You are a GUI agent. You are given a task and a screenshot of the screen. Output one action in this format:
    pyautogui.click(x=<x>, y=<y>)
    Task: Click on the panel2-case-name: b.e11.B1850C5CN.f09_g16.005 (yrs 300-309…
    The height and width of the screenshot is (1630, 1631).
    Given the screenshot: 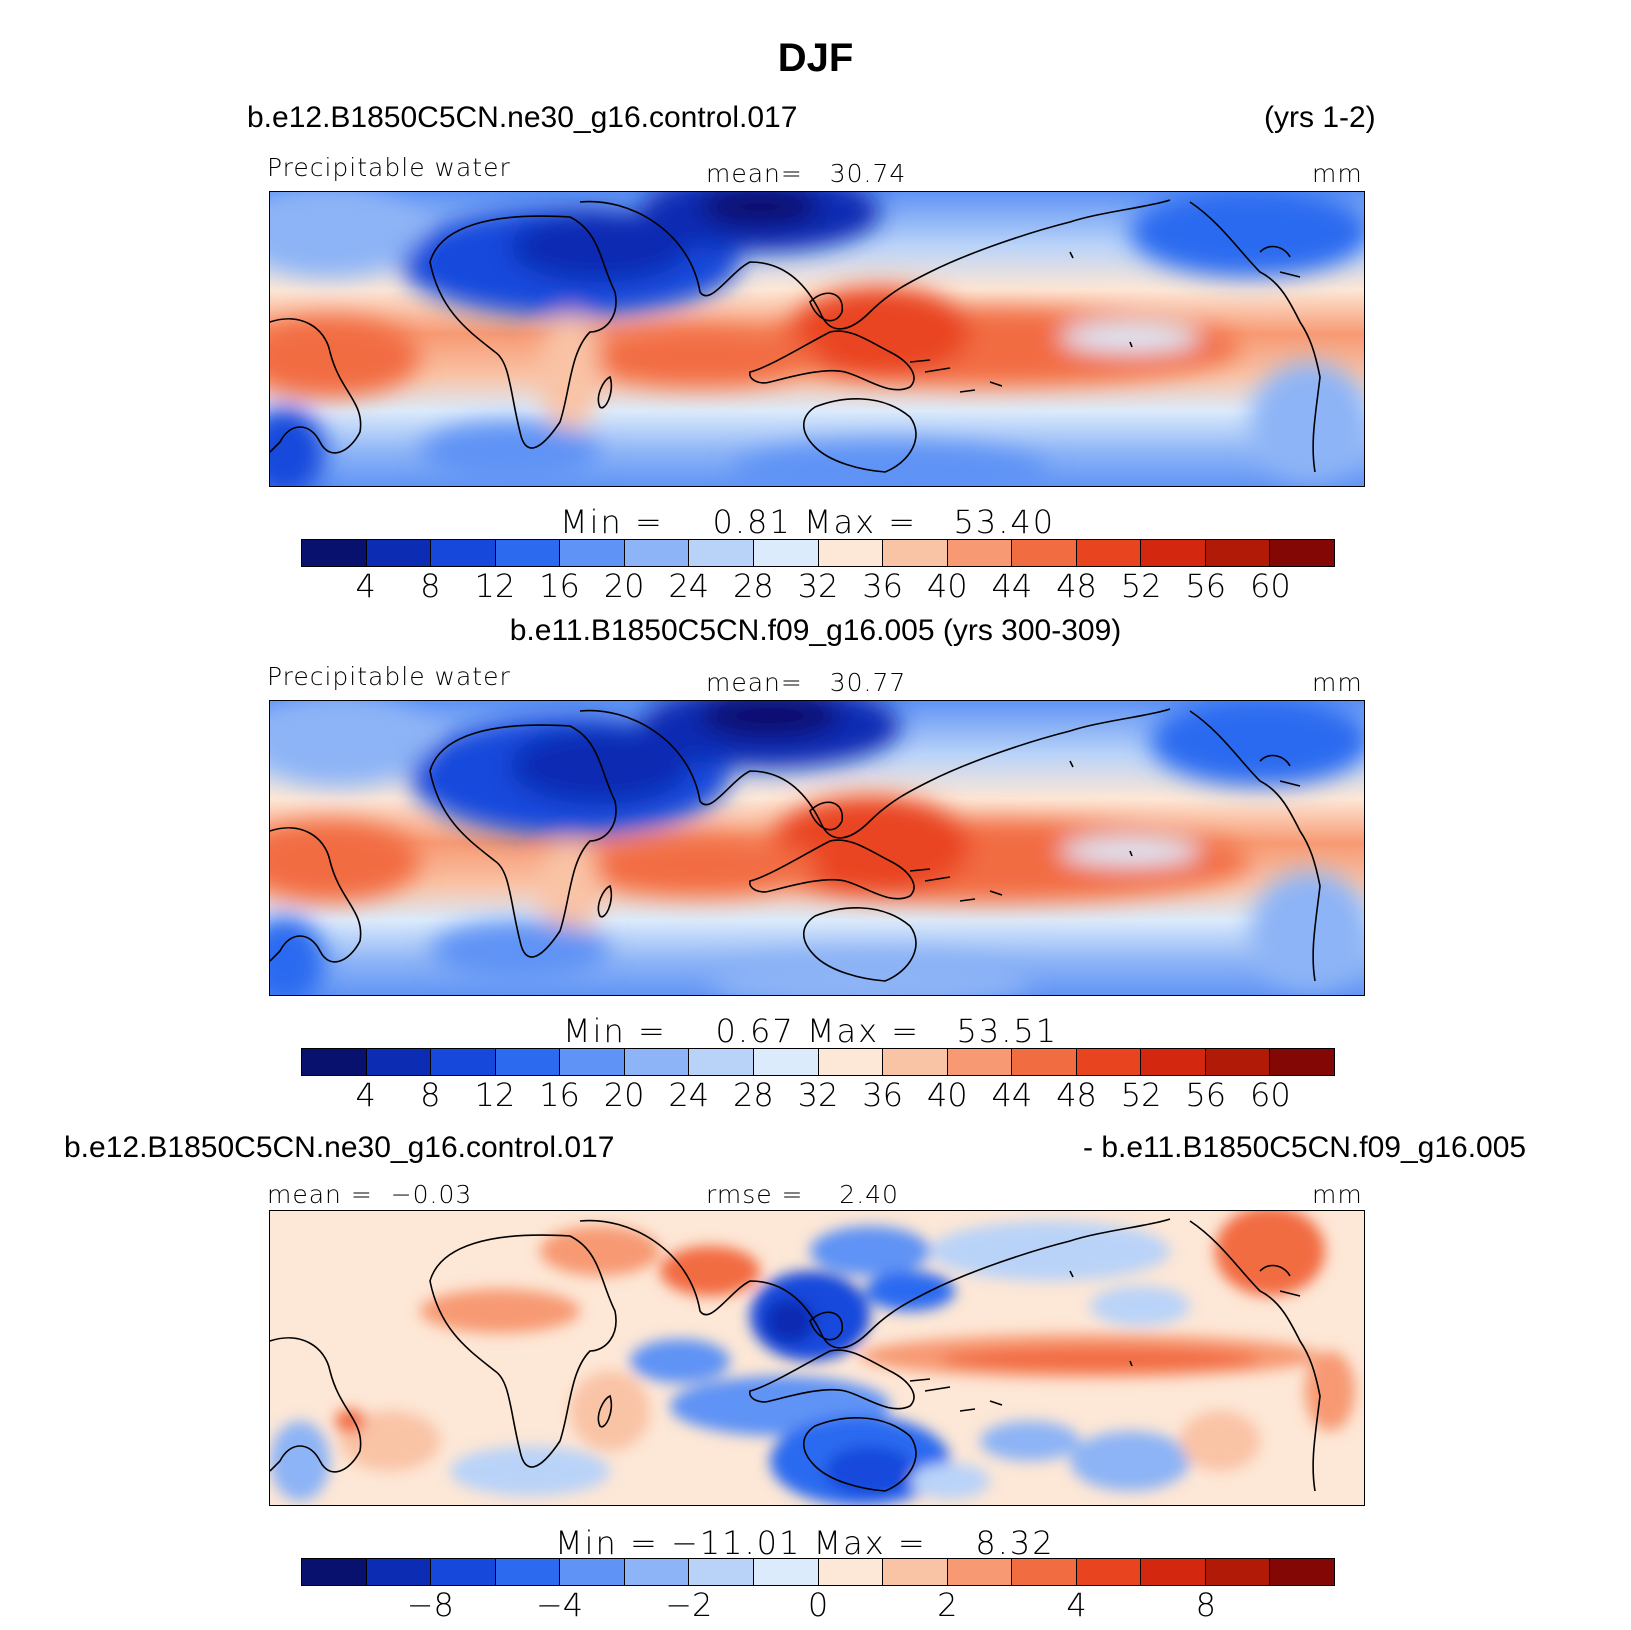 What is the action you would take?
    pyautogui.click(x=815, y=630)
    